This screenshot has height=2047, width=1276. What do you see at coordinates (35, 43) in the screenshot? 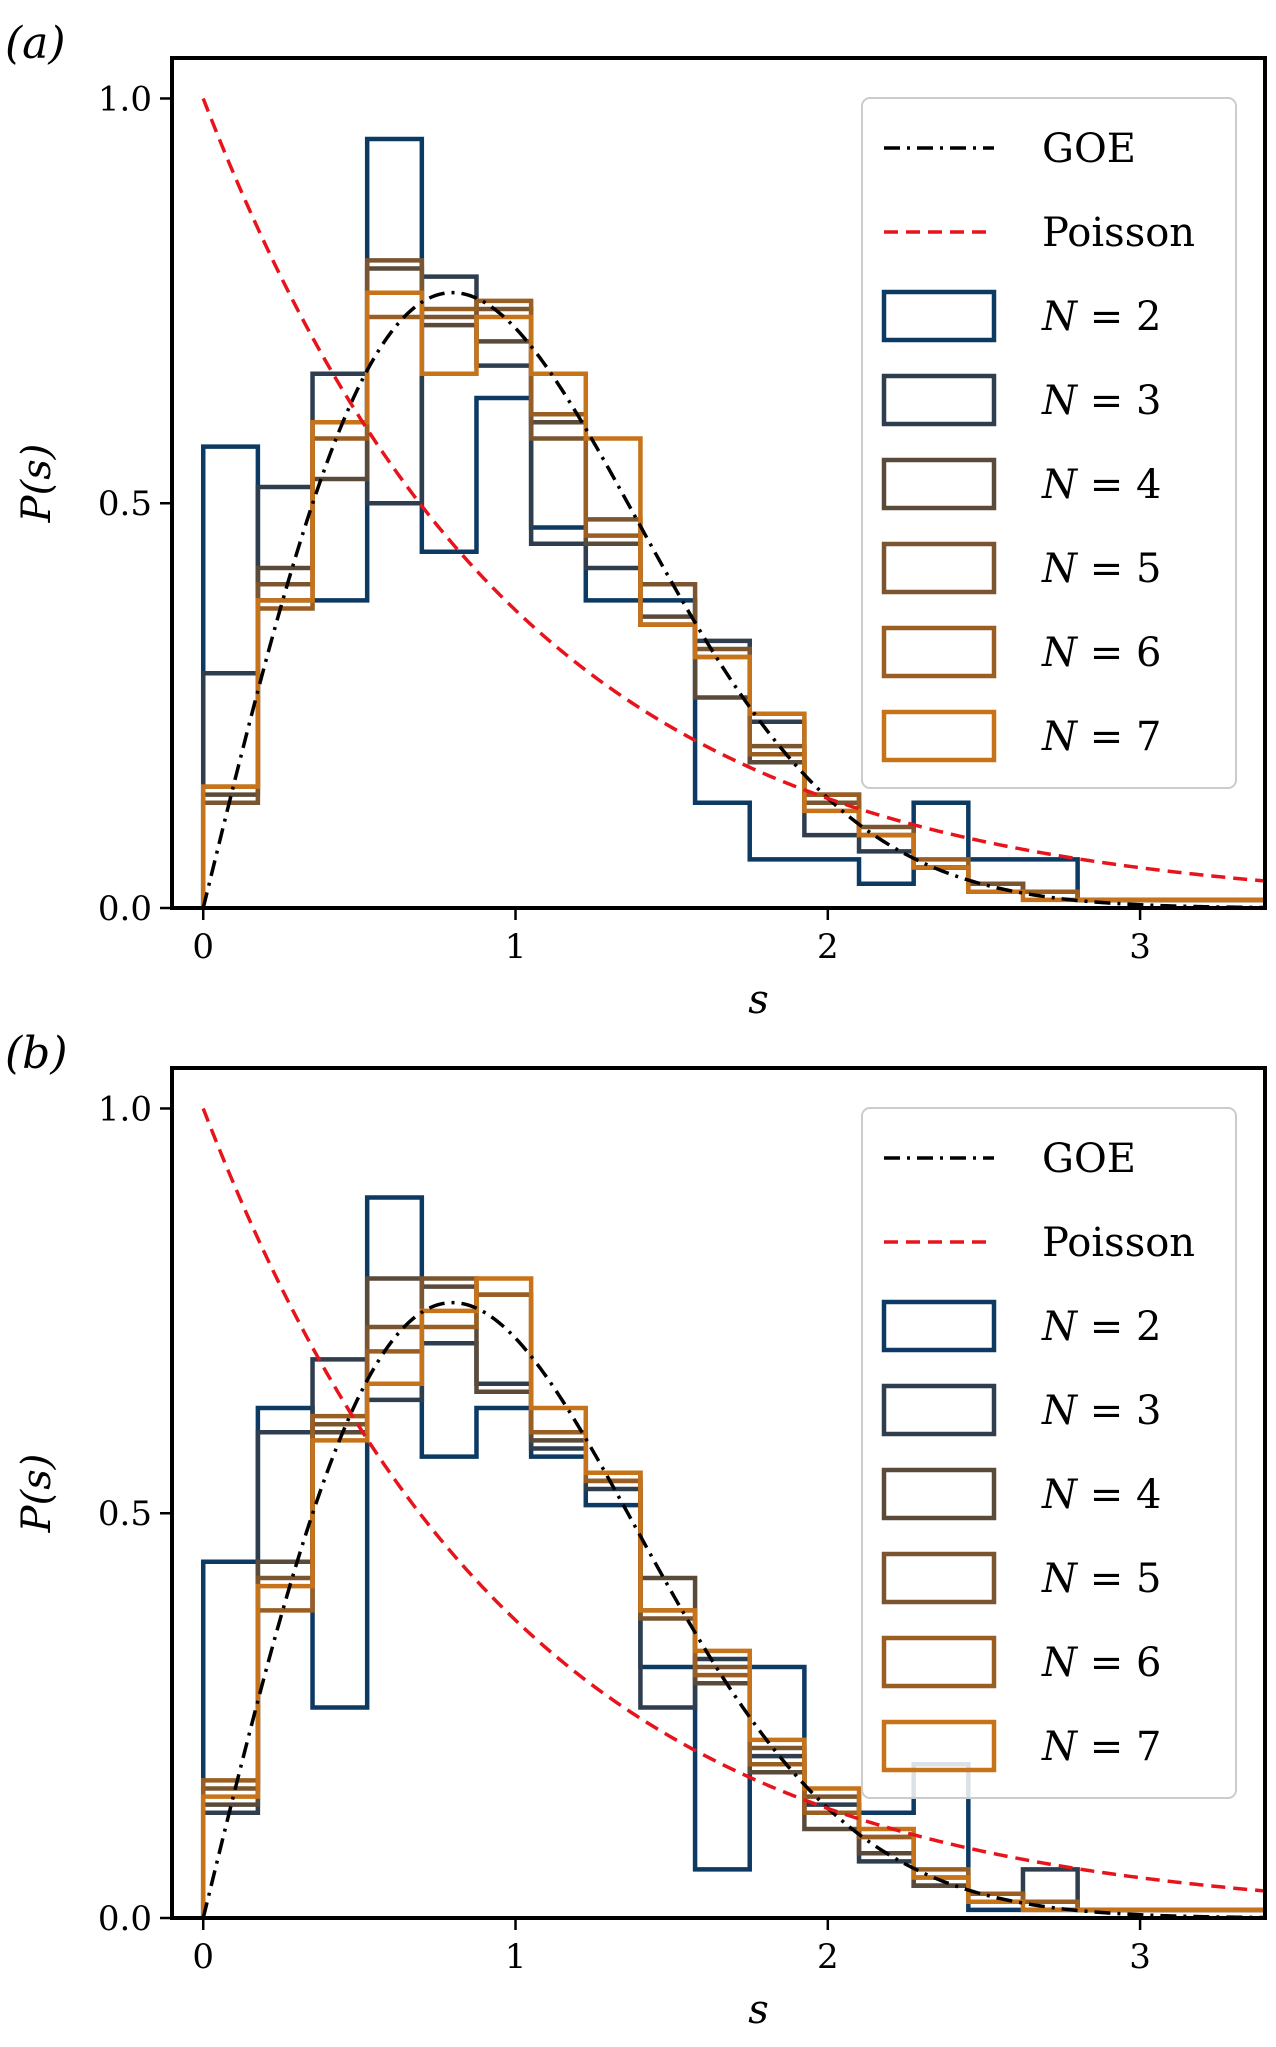
I see `panel-label: (a)` at bounding box center [35, 43].